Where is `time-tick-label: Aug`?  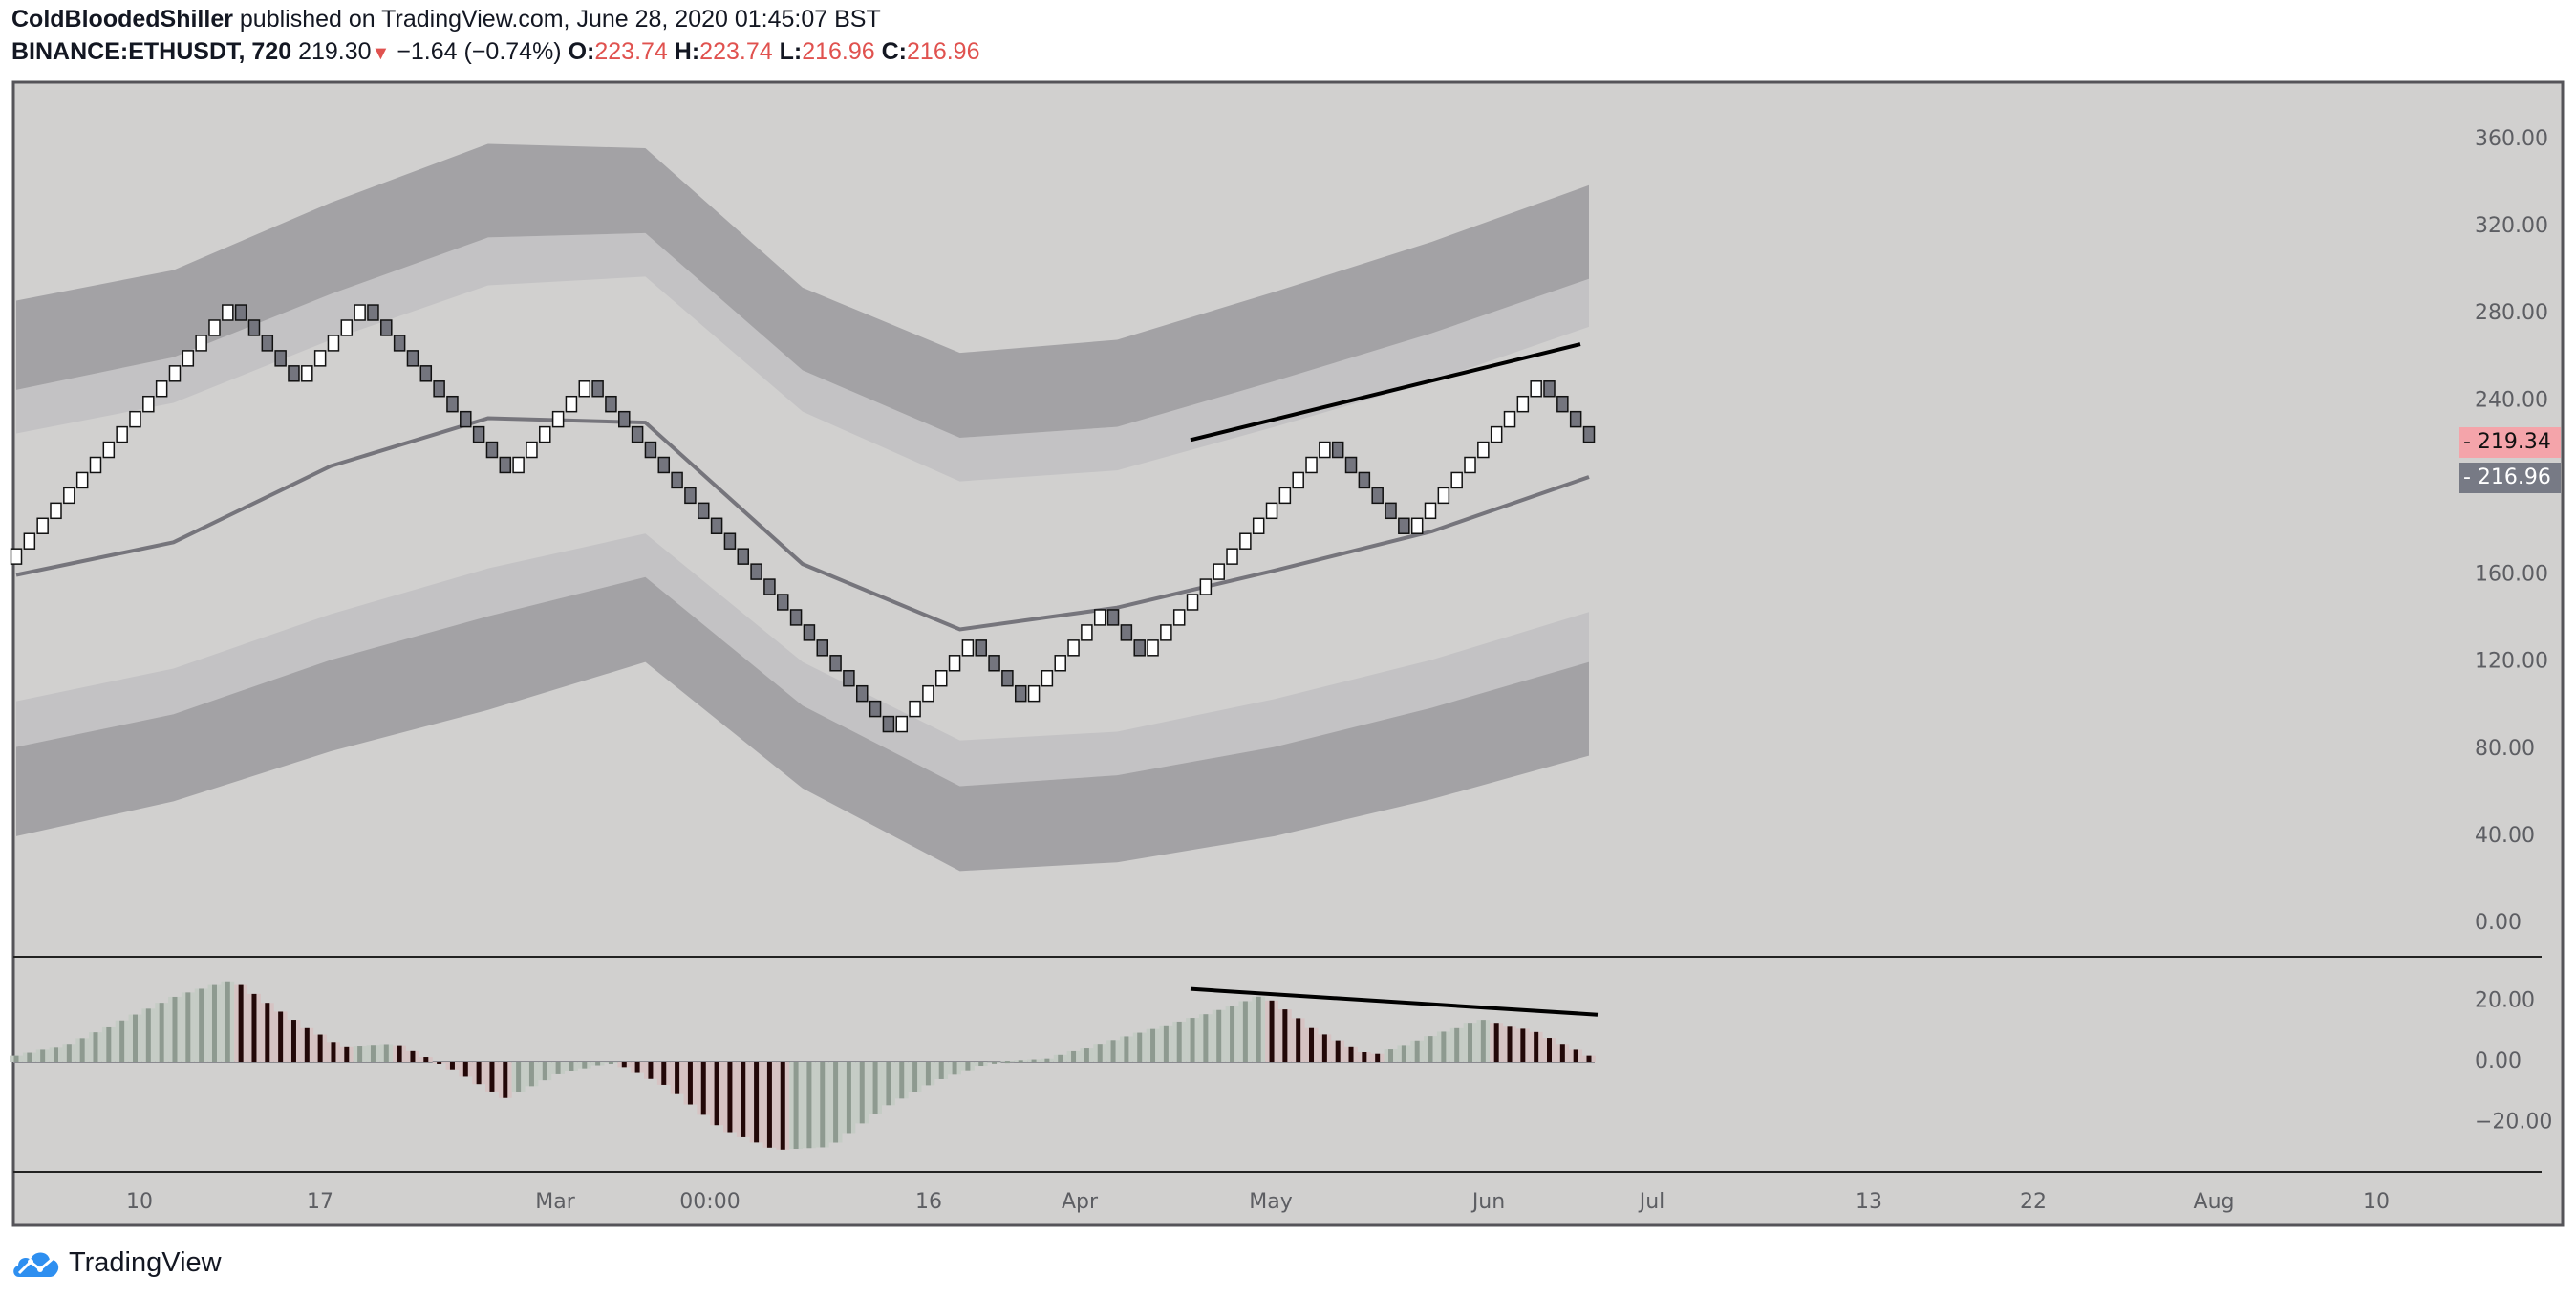 time-tick-label: Aug is located at coordinates (2214, 1202).